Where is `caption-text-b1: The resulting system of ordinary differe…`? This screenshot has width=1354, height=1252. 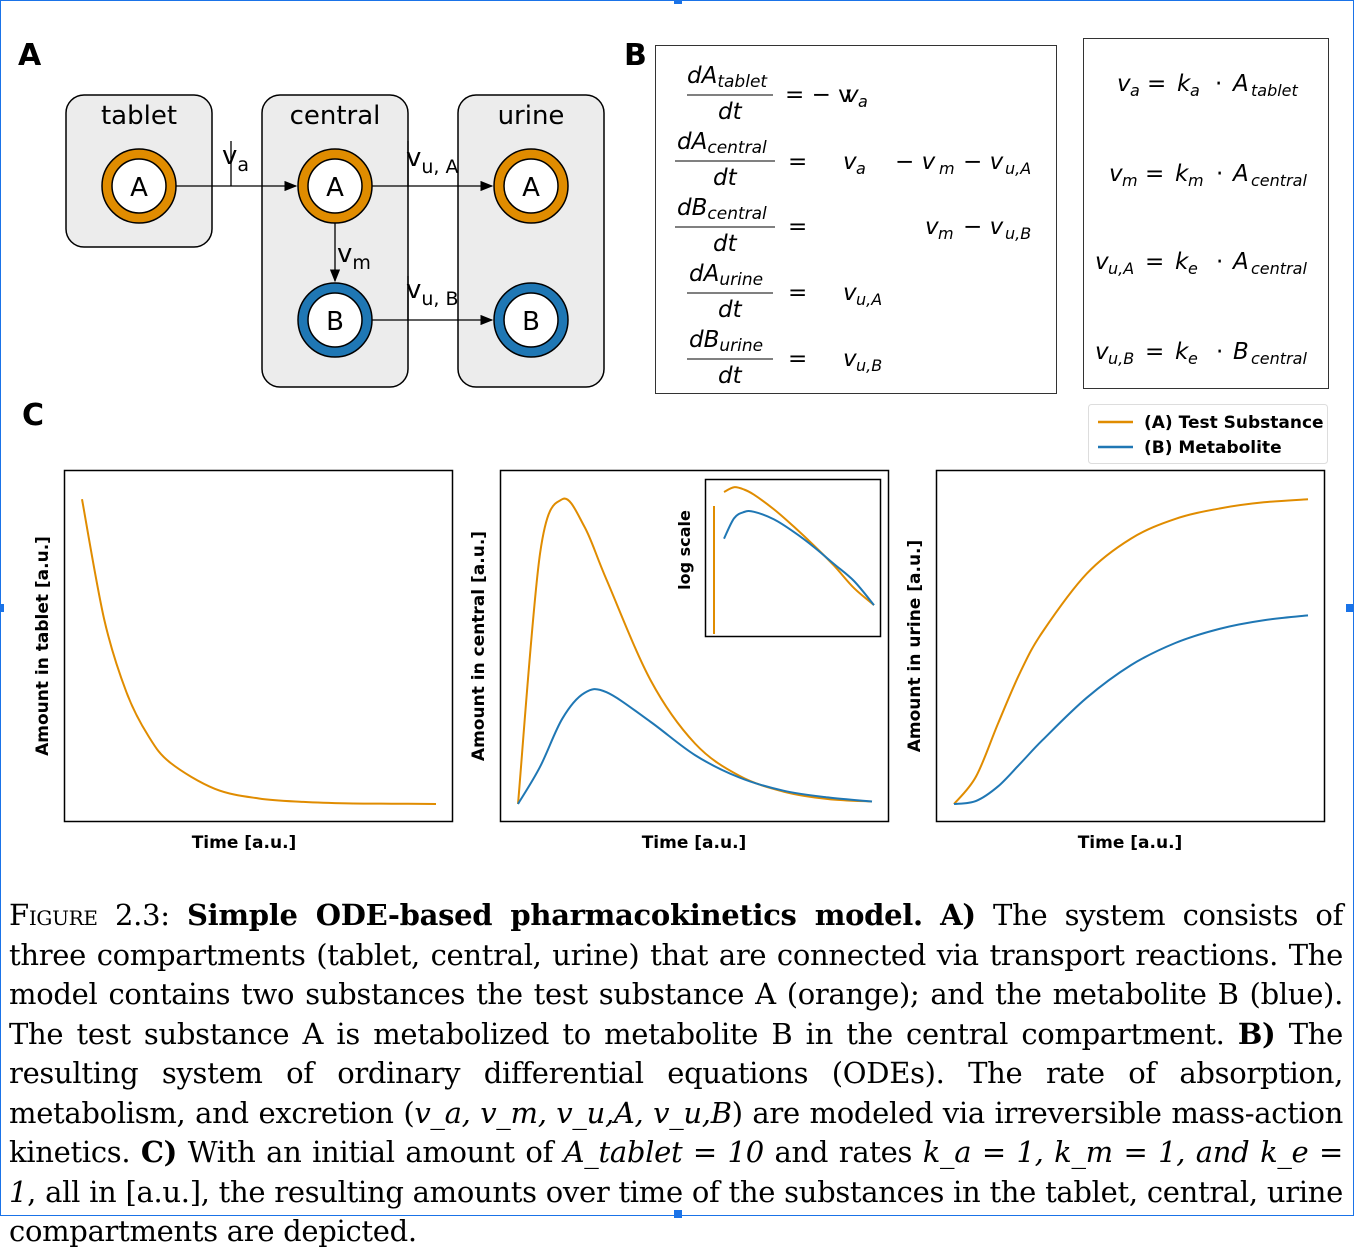 caption-text-b1: The resulting system of ordinary differe… is located at coordinates (676, 1073).